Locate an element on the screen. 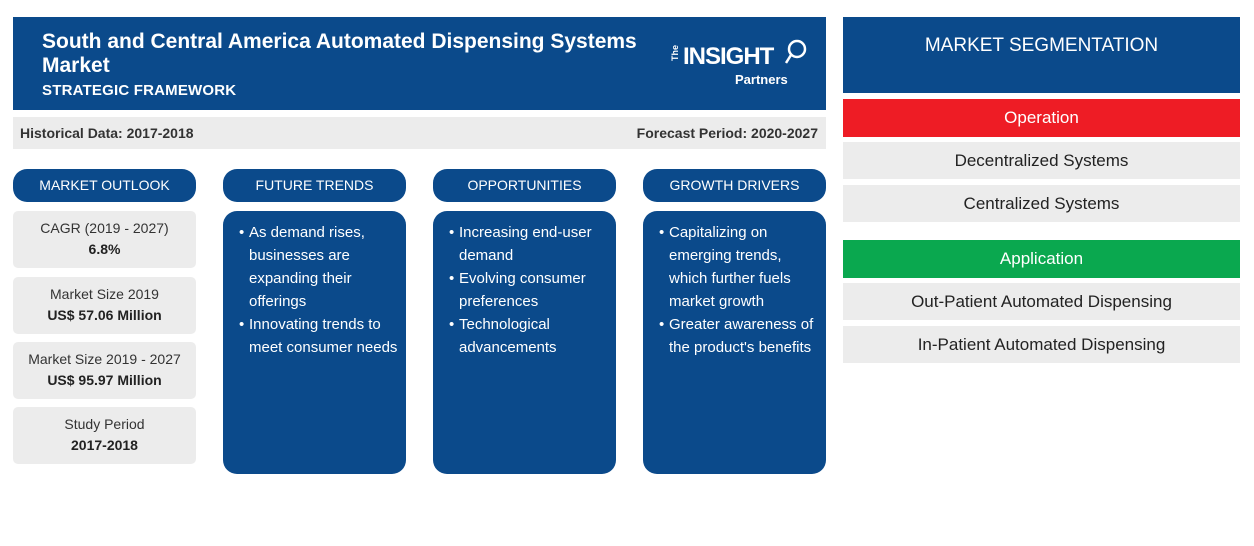  opportunities-header: OPPORTUNITIES is located at coordinates (524, 185).